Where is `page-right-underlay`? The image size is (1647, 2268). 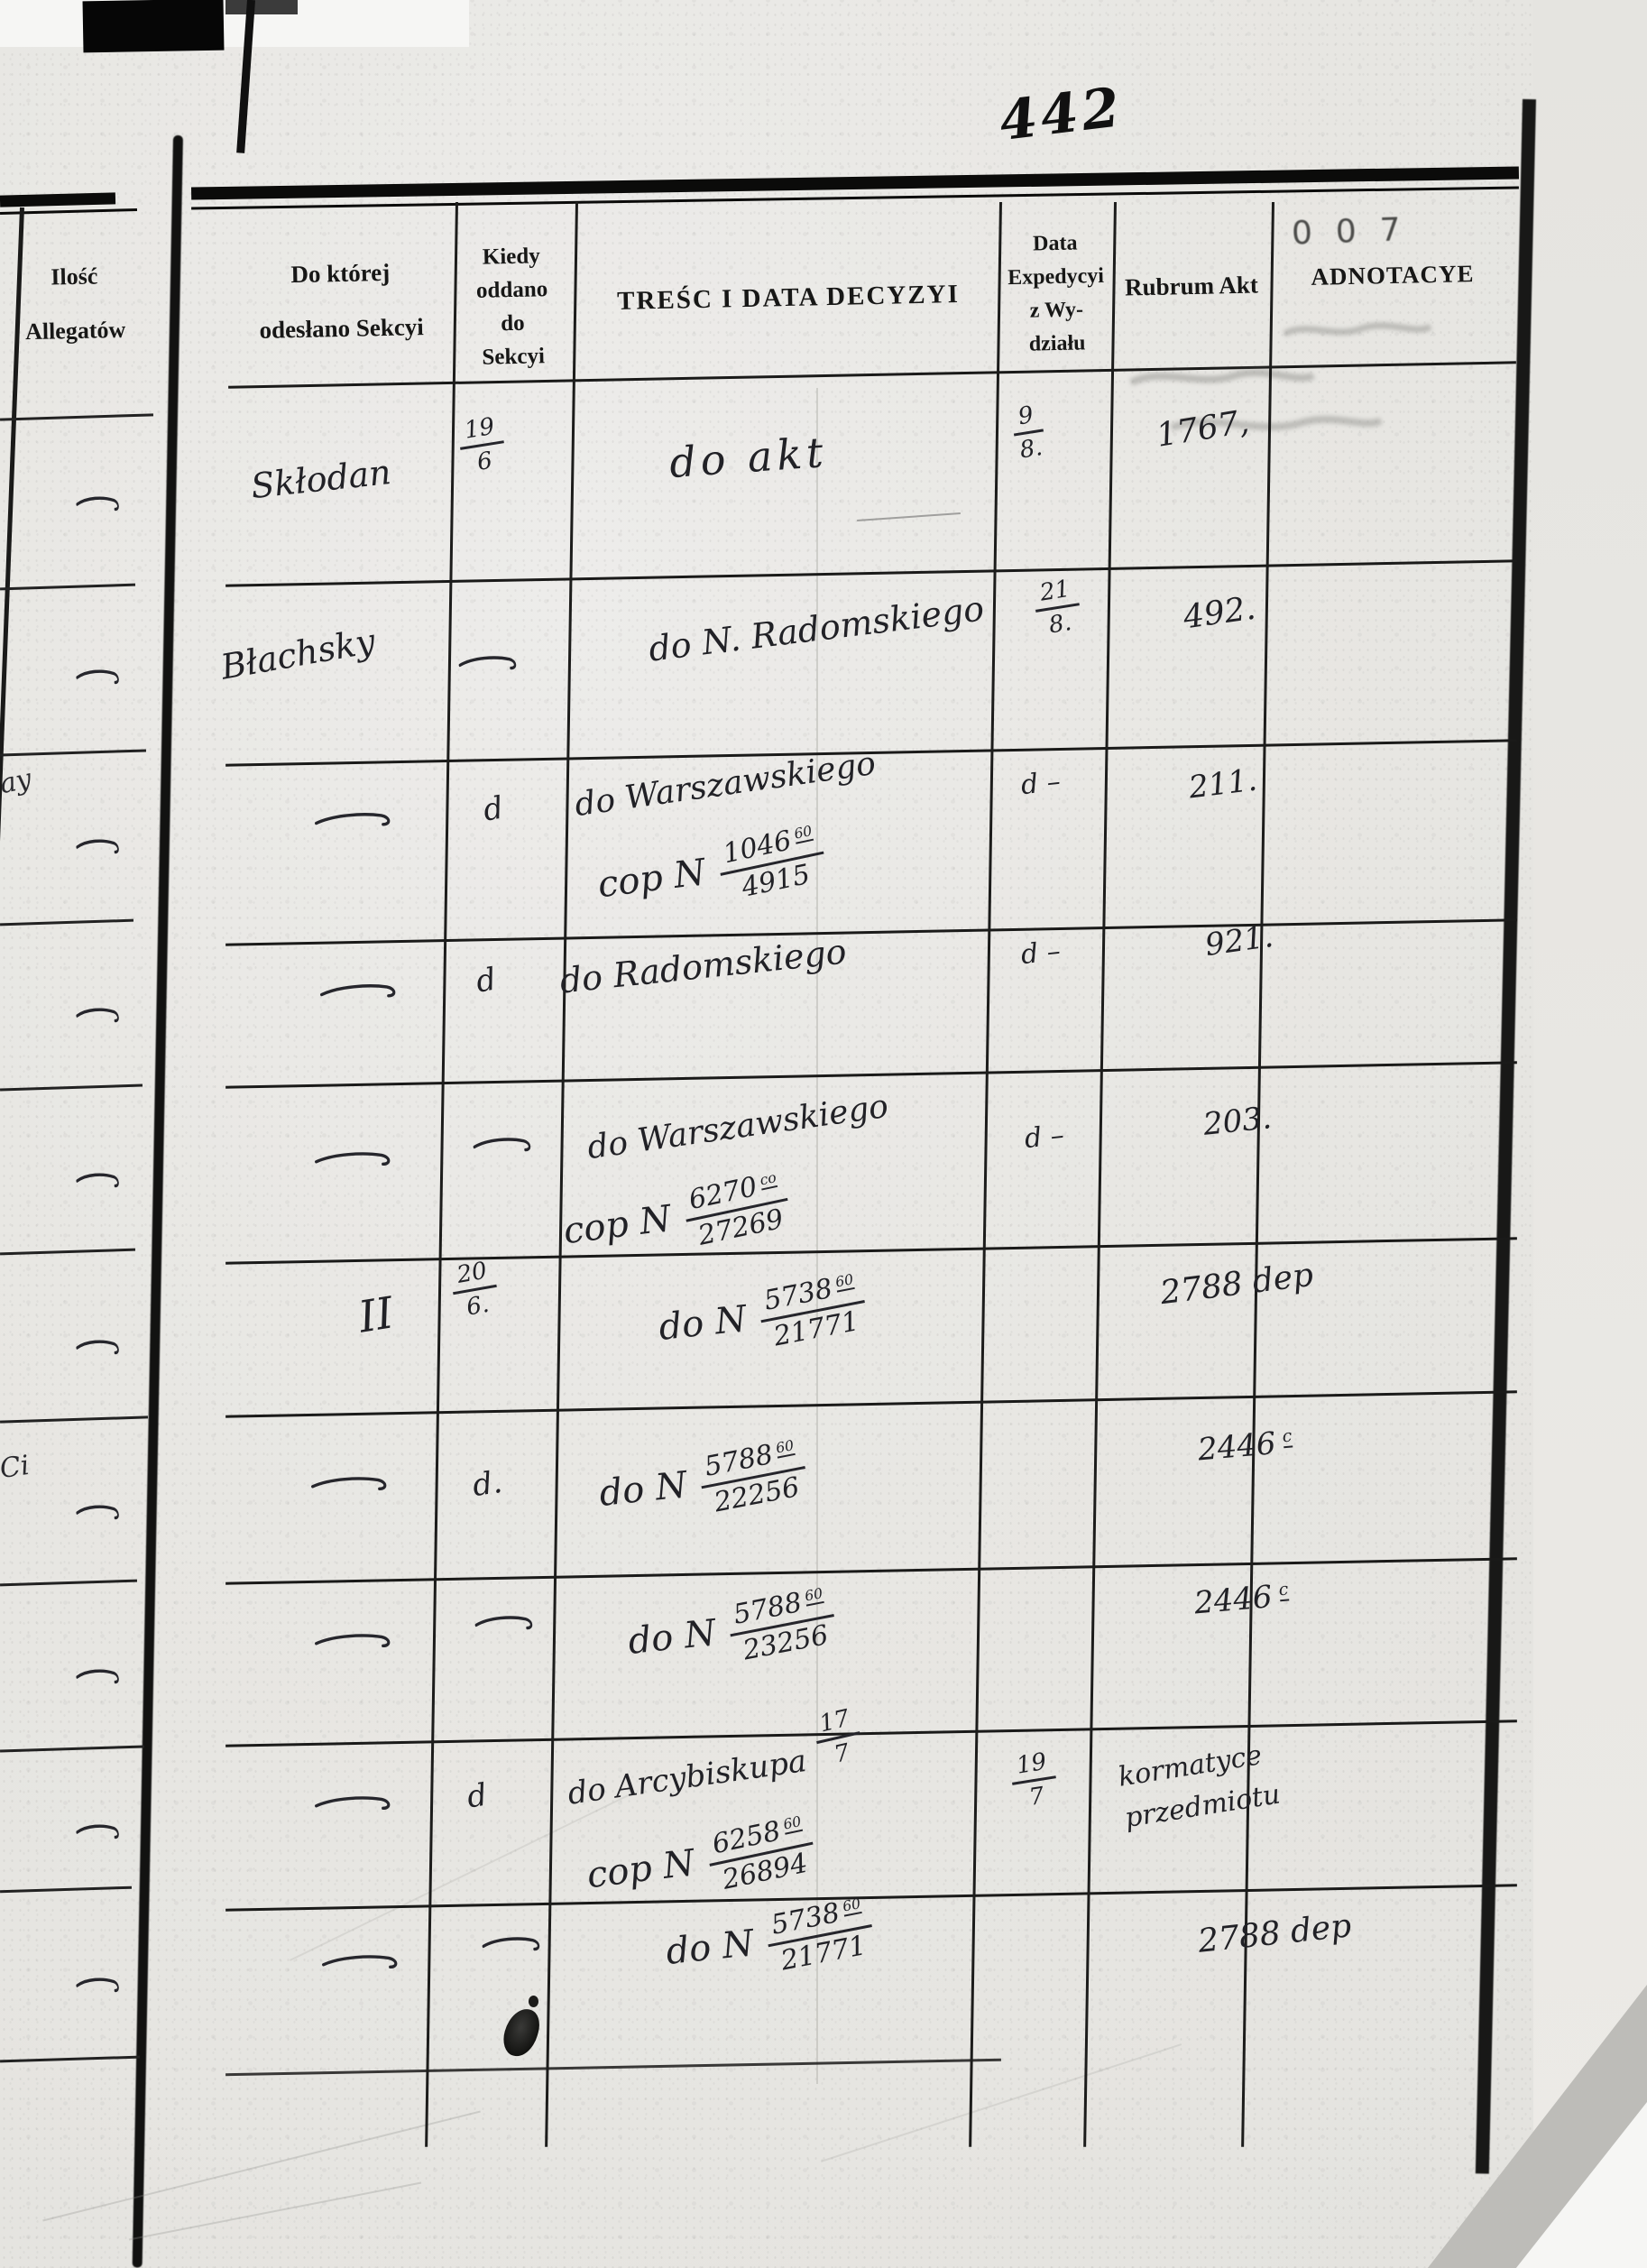
page-right-underlay is located at coordinates (1590, 1134).